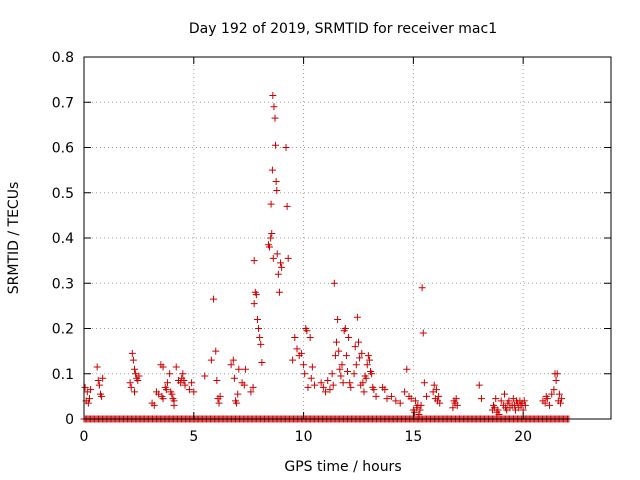 Image resolution: width=640 pixels, height=480 pixels. Describe the element at coordinates (413, 437) in the screenshot. I see `x-tick-label: 15` at that location.